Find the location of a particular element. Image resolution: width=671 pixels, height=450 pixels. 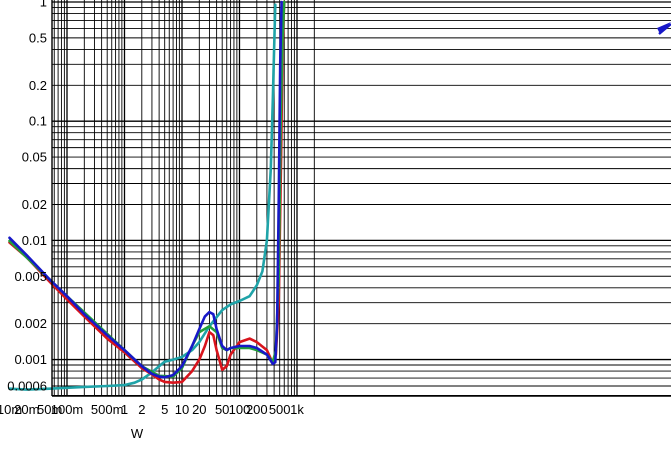

x-tick-label: 200 is located at coordinates (257, 409).